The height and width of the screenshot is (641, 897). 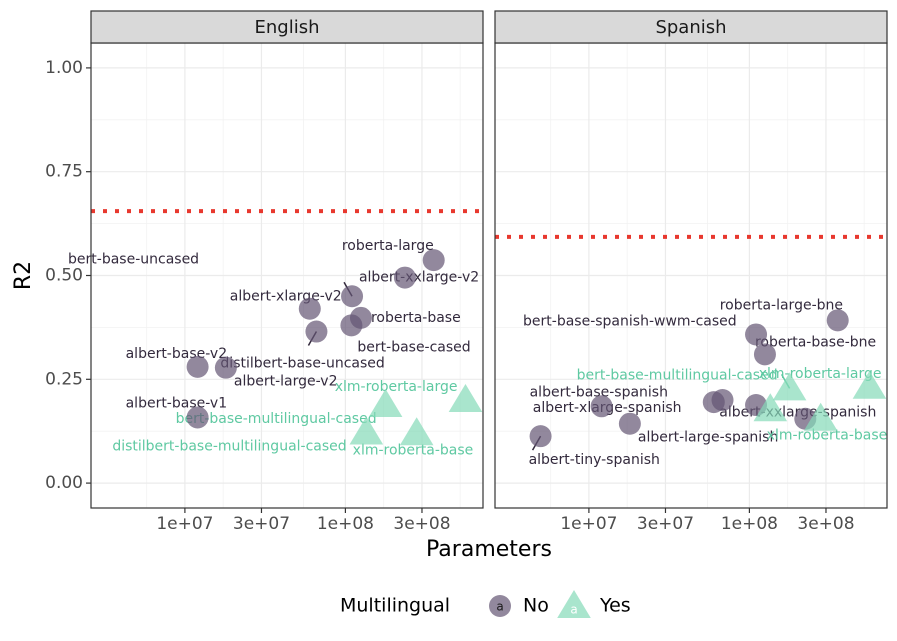 I want to click on legend: Multilingual a No a Yes, so click(x=485, y=604).